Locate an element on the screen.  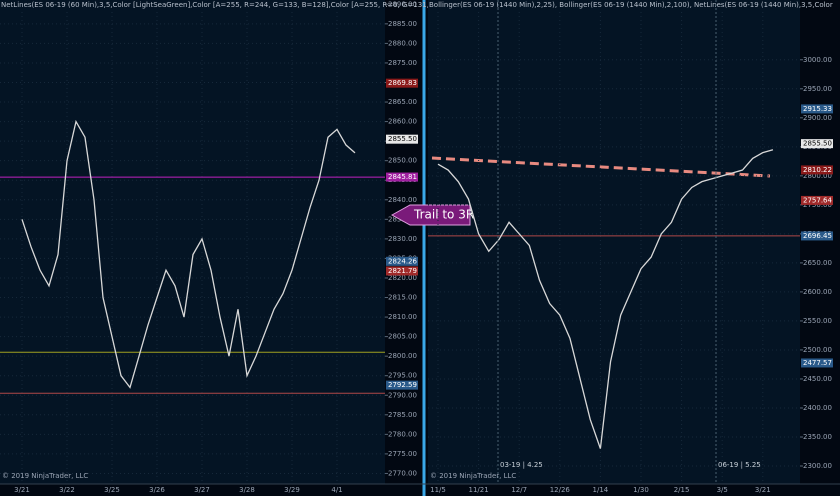
y-tick-label: 2885.00 is located at coordinates (402, 24).